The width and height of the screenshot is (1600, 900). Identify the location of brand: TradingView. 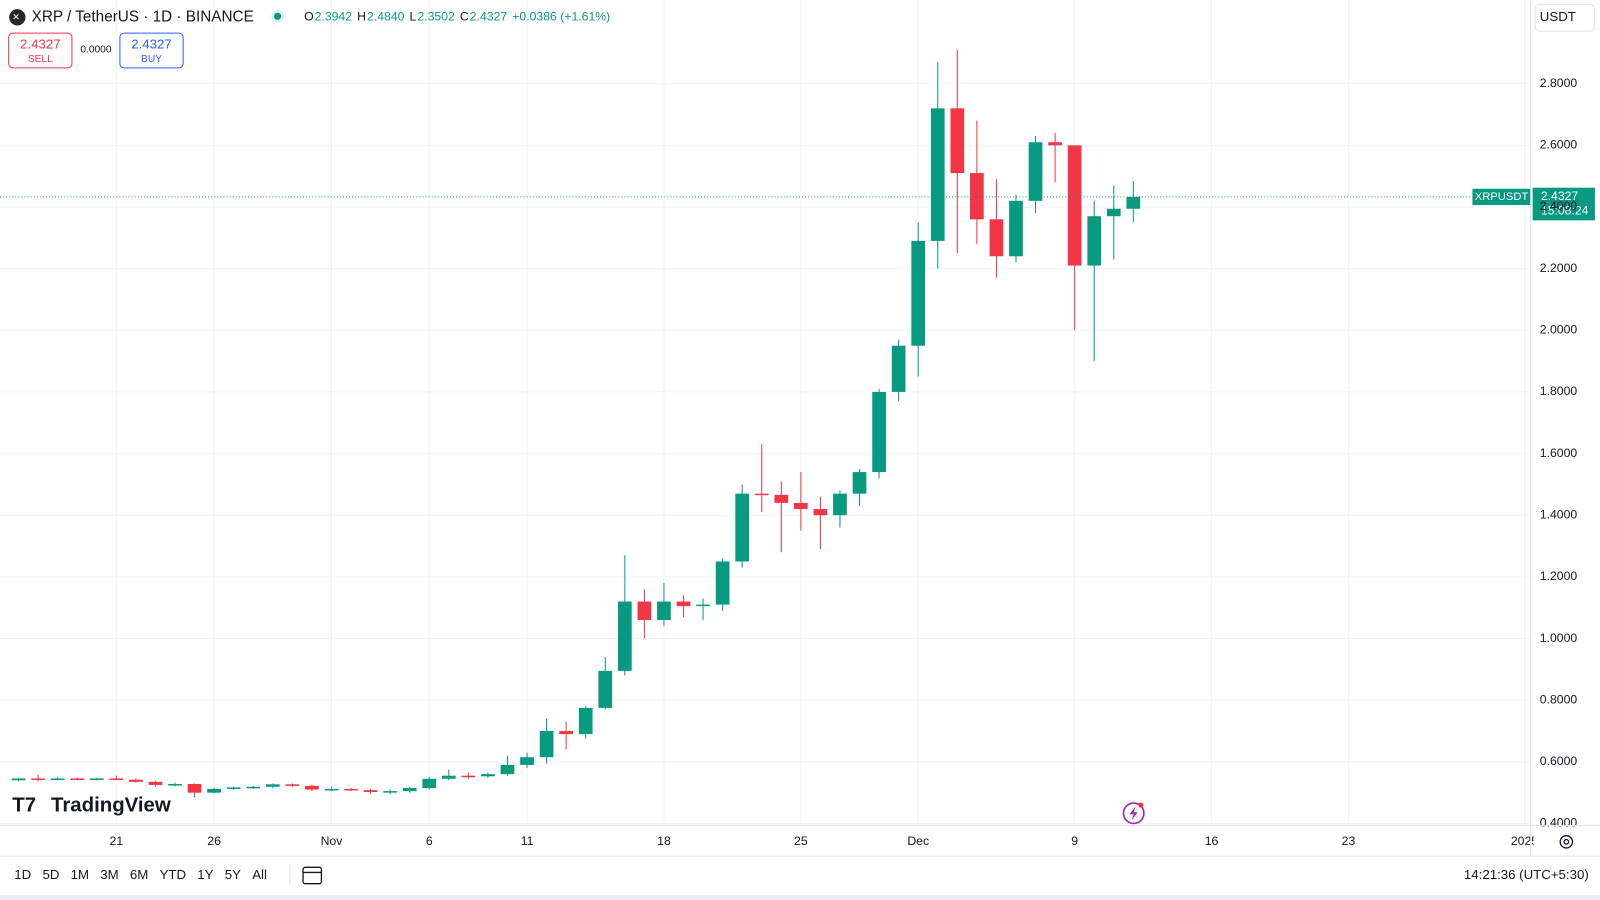
(111, 806).